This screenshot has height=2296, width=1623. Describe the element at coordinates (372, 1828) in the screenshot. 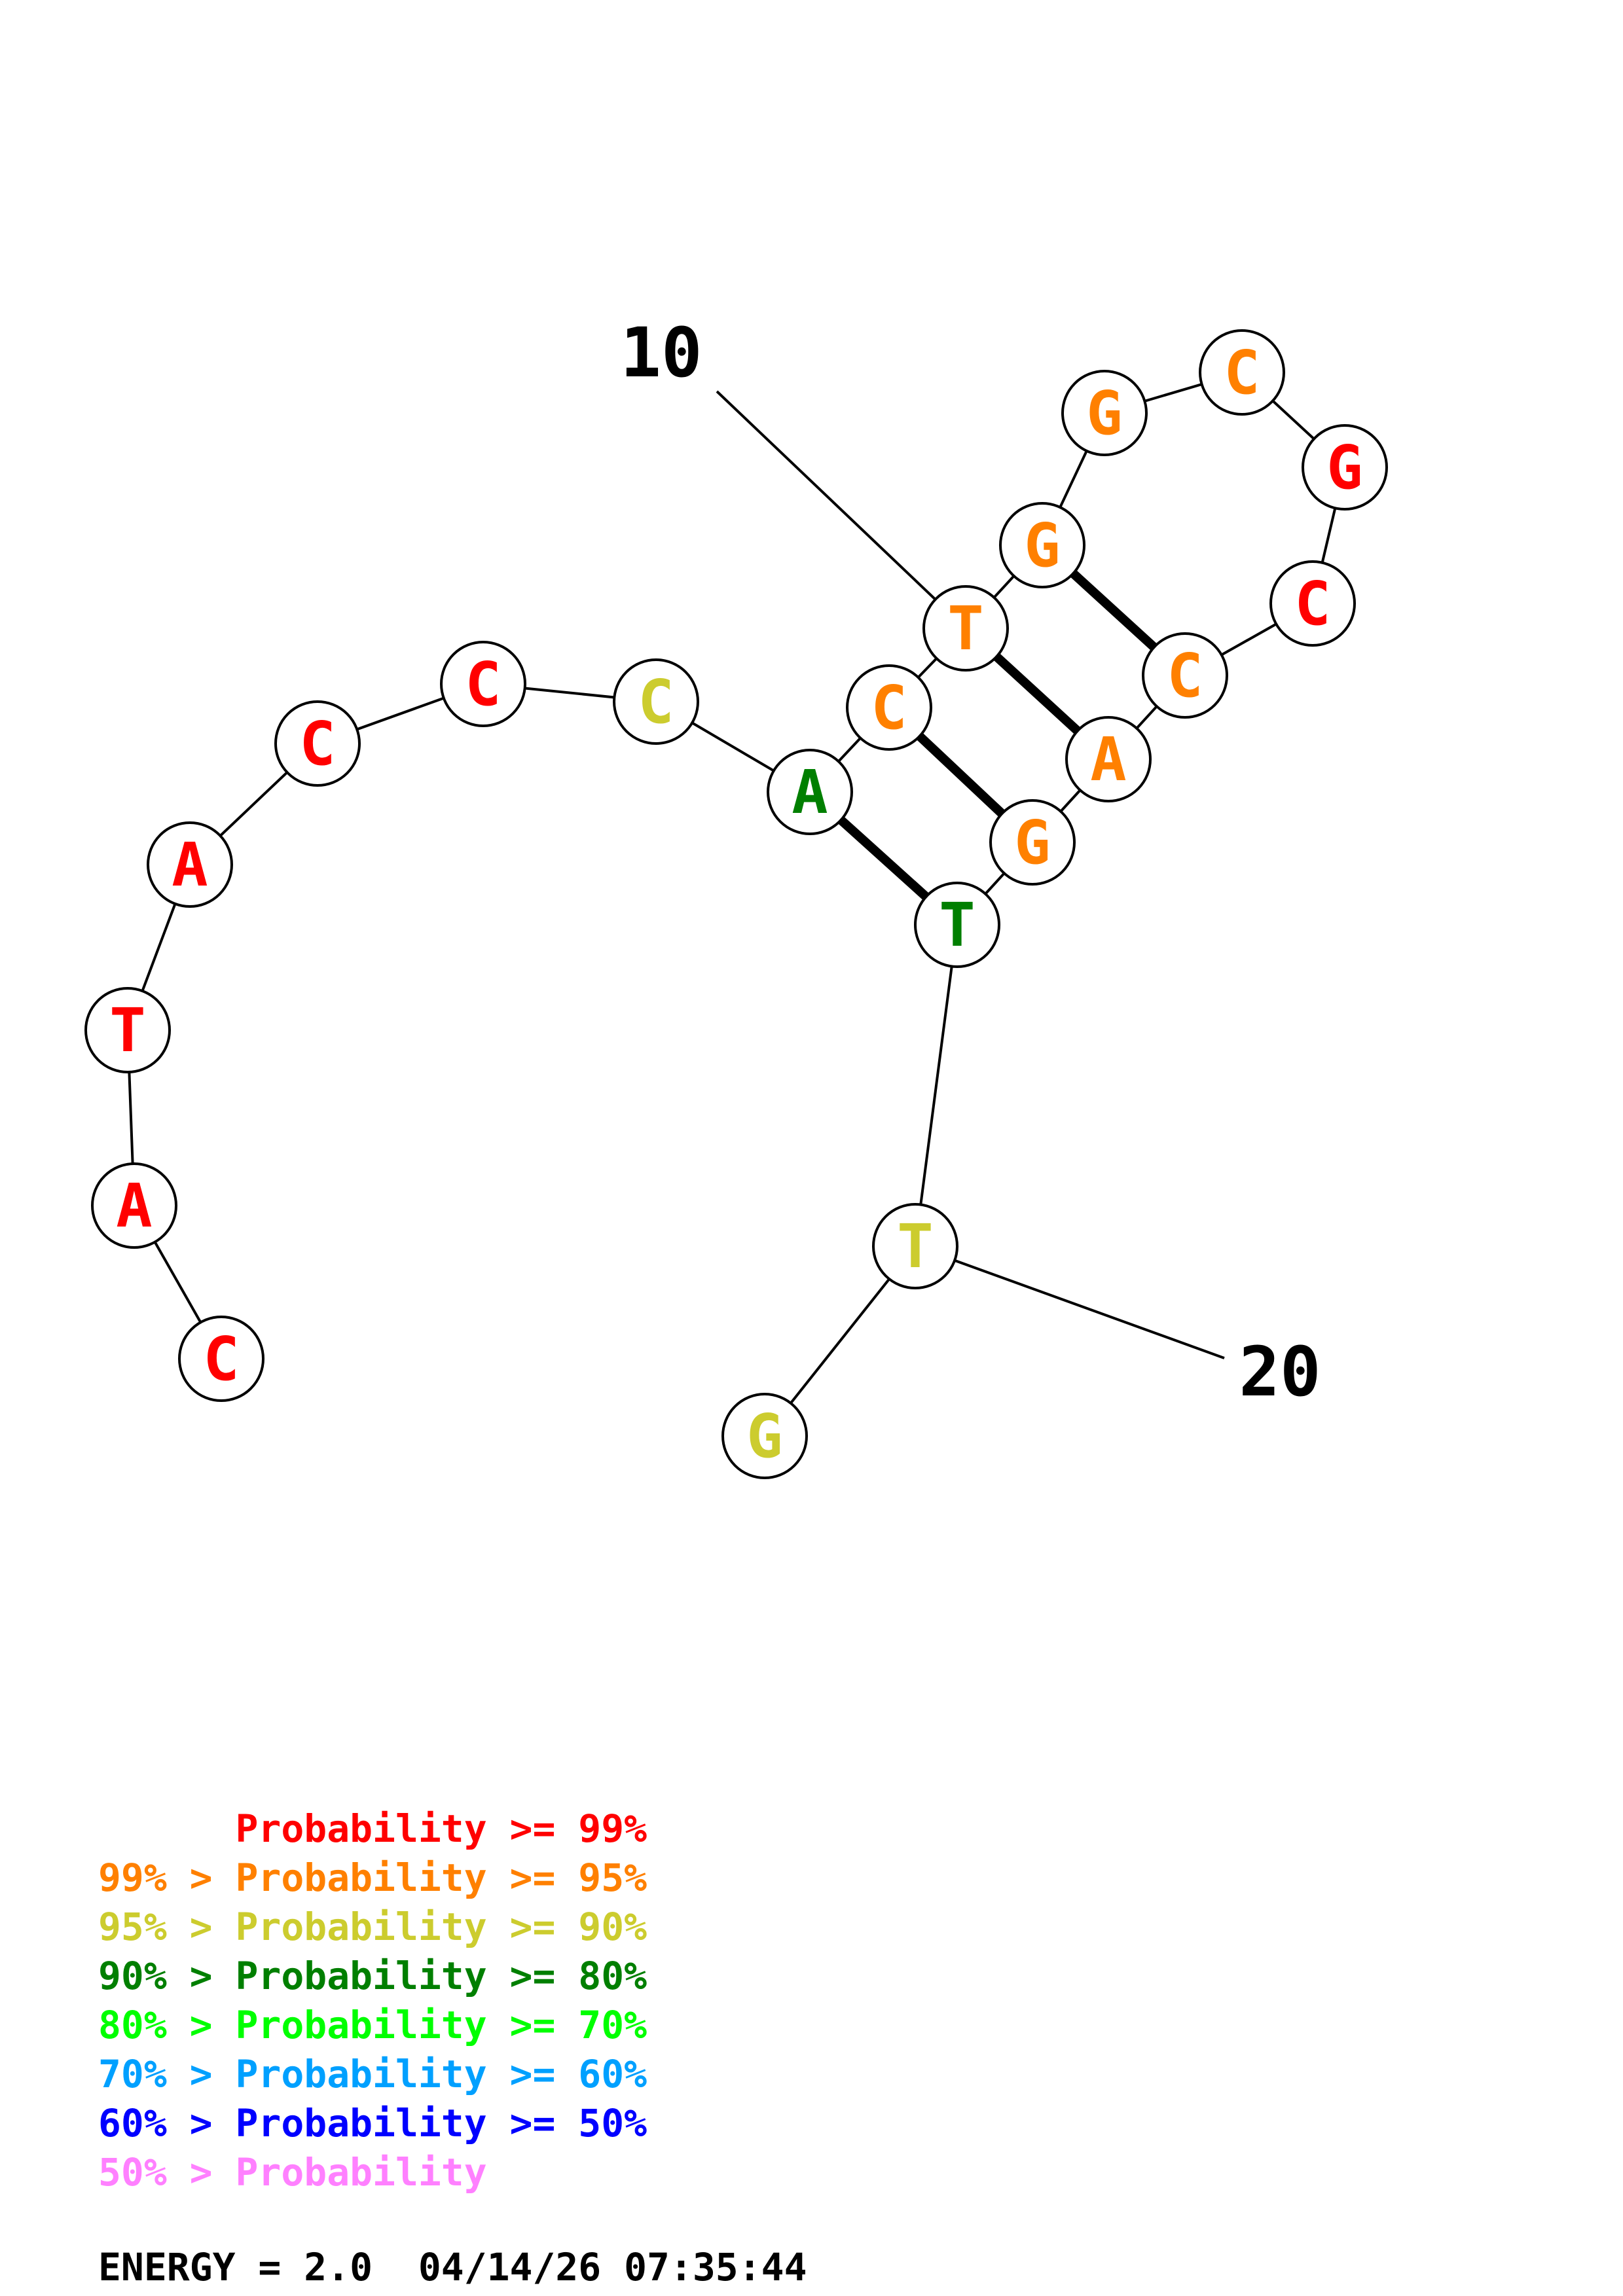

I see `legend-entry: Probability >= 99%` at that location.